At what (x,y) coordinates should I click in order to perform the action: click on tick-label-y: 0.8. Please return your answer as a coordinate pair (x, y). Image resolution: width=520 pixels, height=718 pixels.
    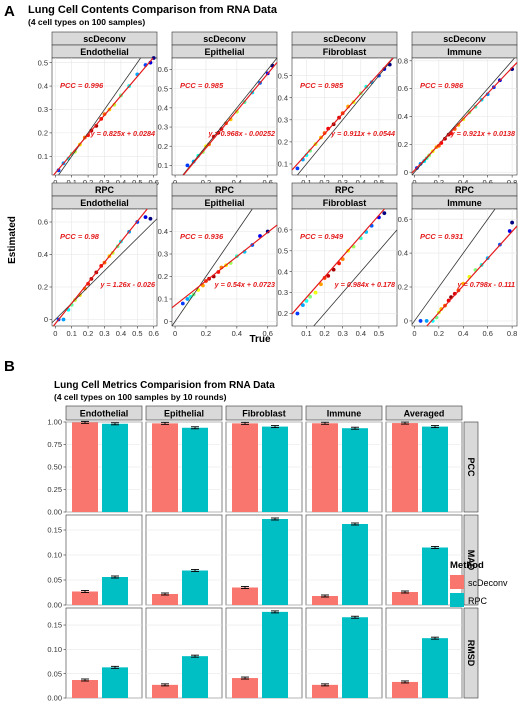
    Looking at the image, I should click on (403, 60).